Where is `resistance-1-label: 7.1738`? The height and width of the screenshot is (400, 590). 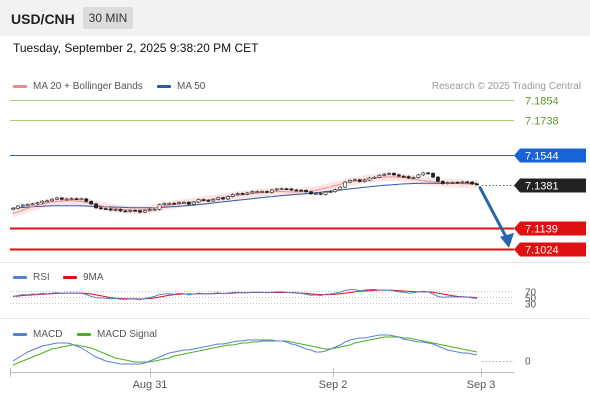
resistance-1-label: 7.1738 is located at coordinates (542, 122).